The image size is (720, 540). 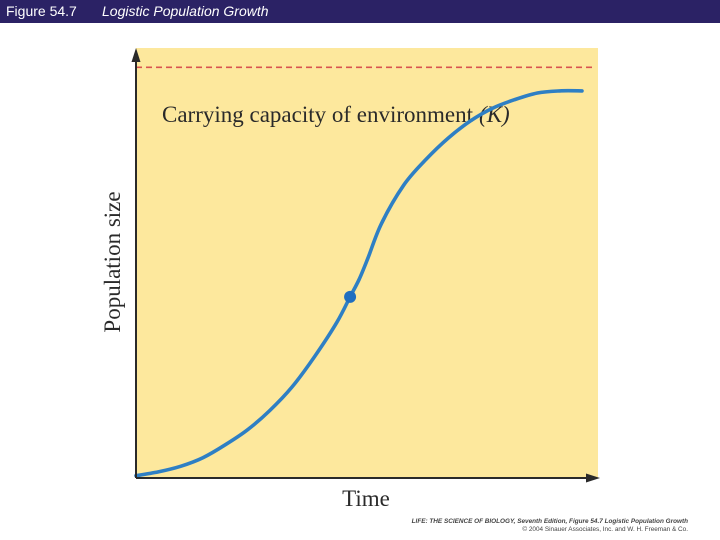 I want to click on x-axis-arrowhead, so click(x=593, y=478).